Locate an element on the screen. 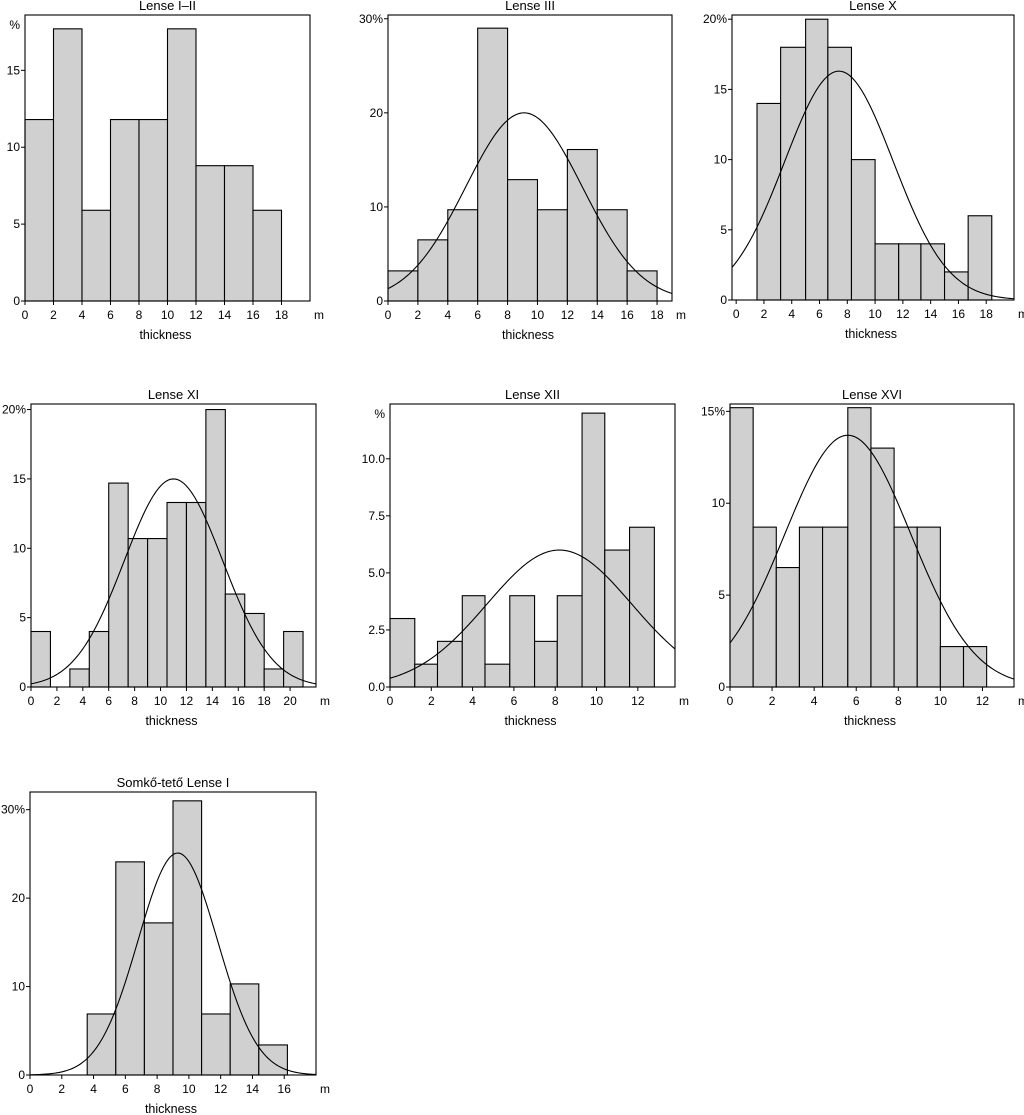  y-tick-label: 15% is located at coordinates (713, 411).